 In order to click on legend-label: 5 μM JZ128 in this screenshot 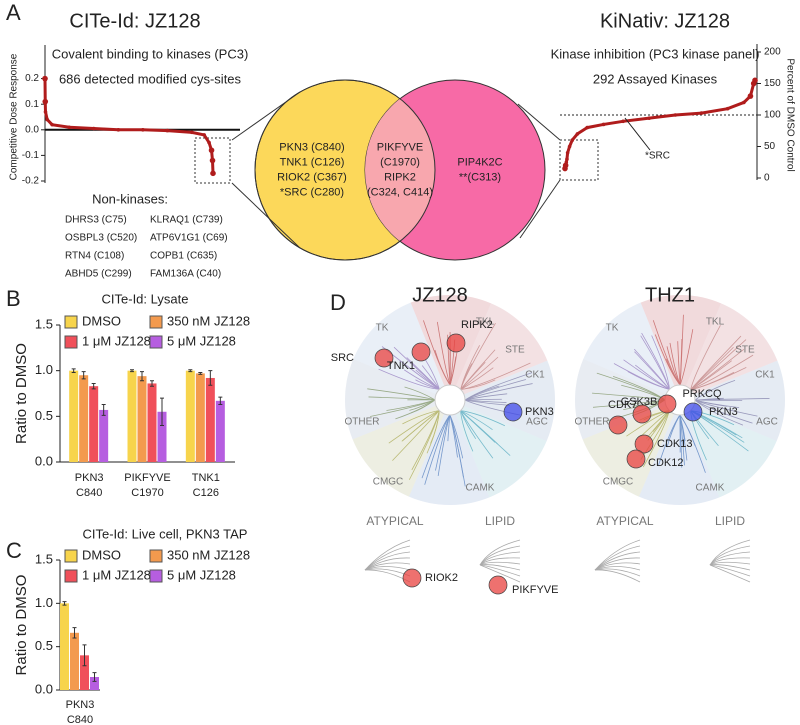, I will do `click(201, 340)`.